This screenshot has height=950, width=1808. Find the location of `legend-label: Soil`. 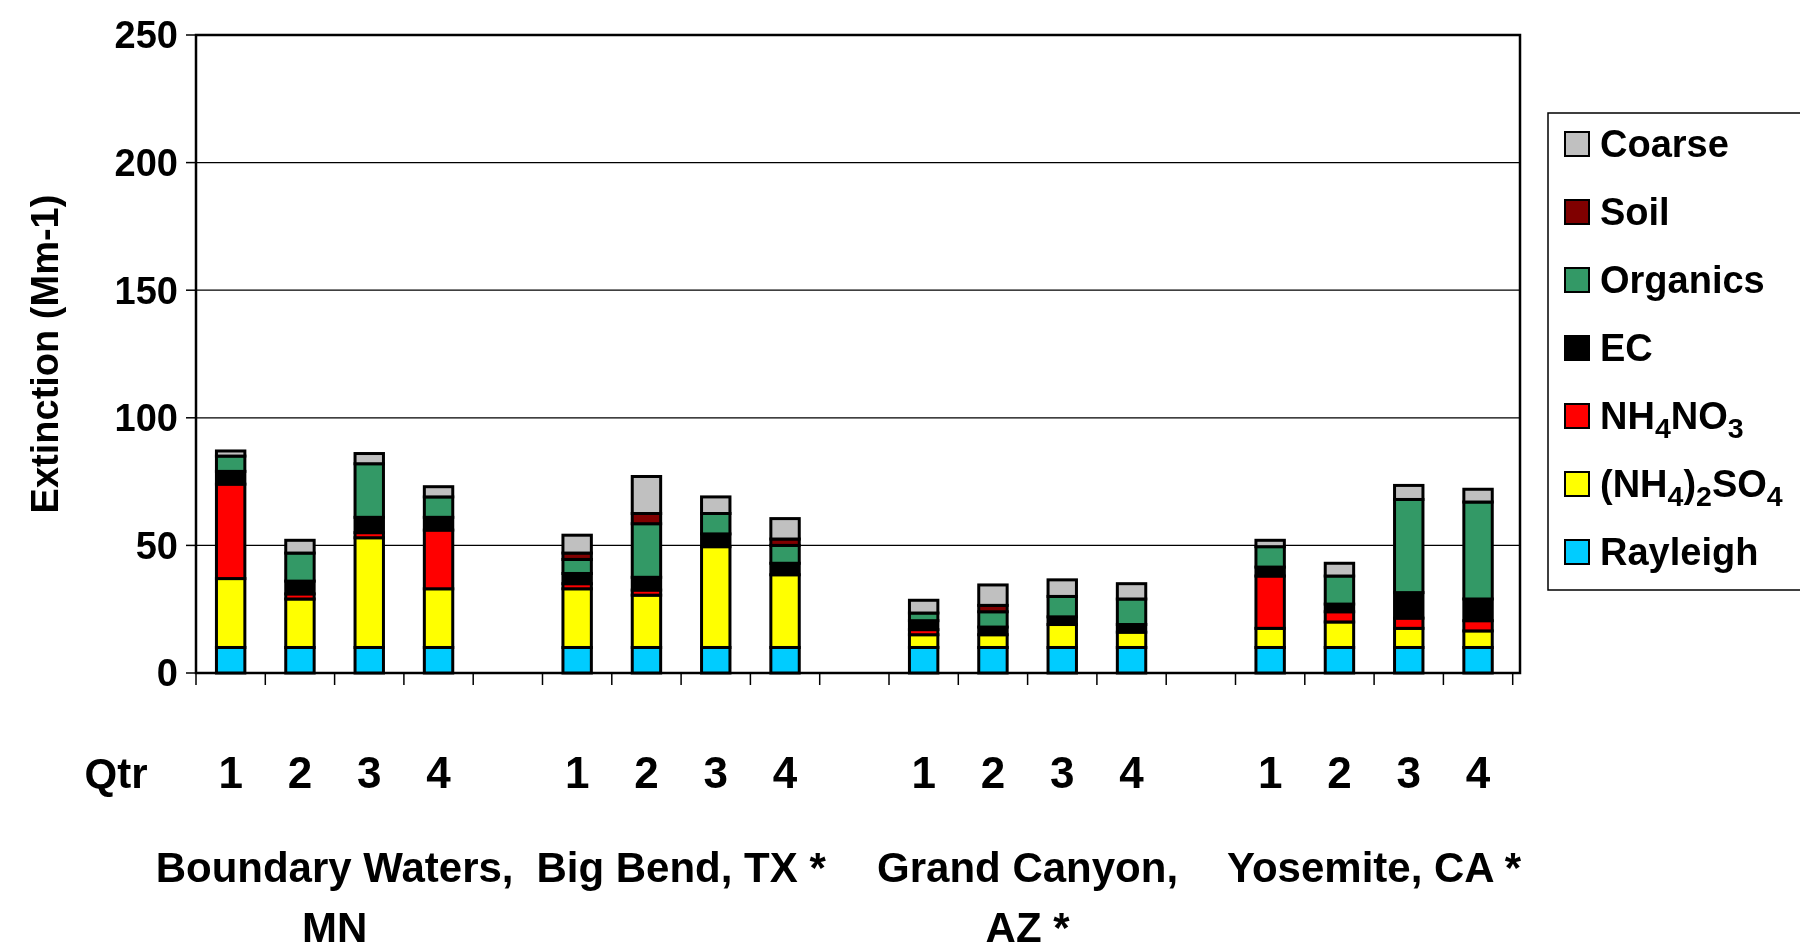

legend-label: Soil is located at coordinates (1635, 212).